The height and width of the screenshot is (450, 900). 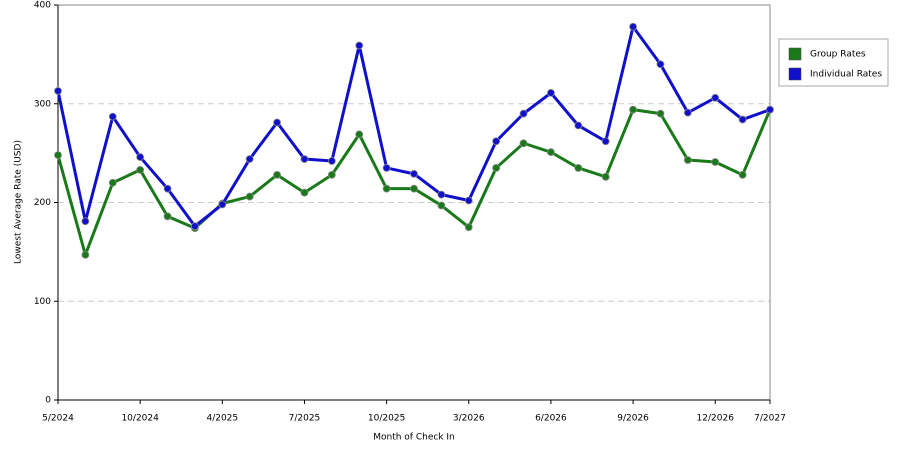 What do you see at coordinates (551, 419) in the screenshot?
I see `x-tick-label: 6/2026` at bounding box center [551, 419].